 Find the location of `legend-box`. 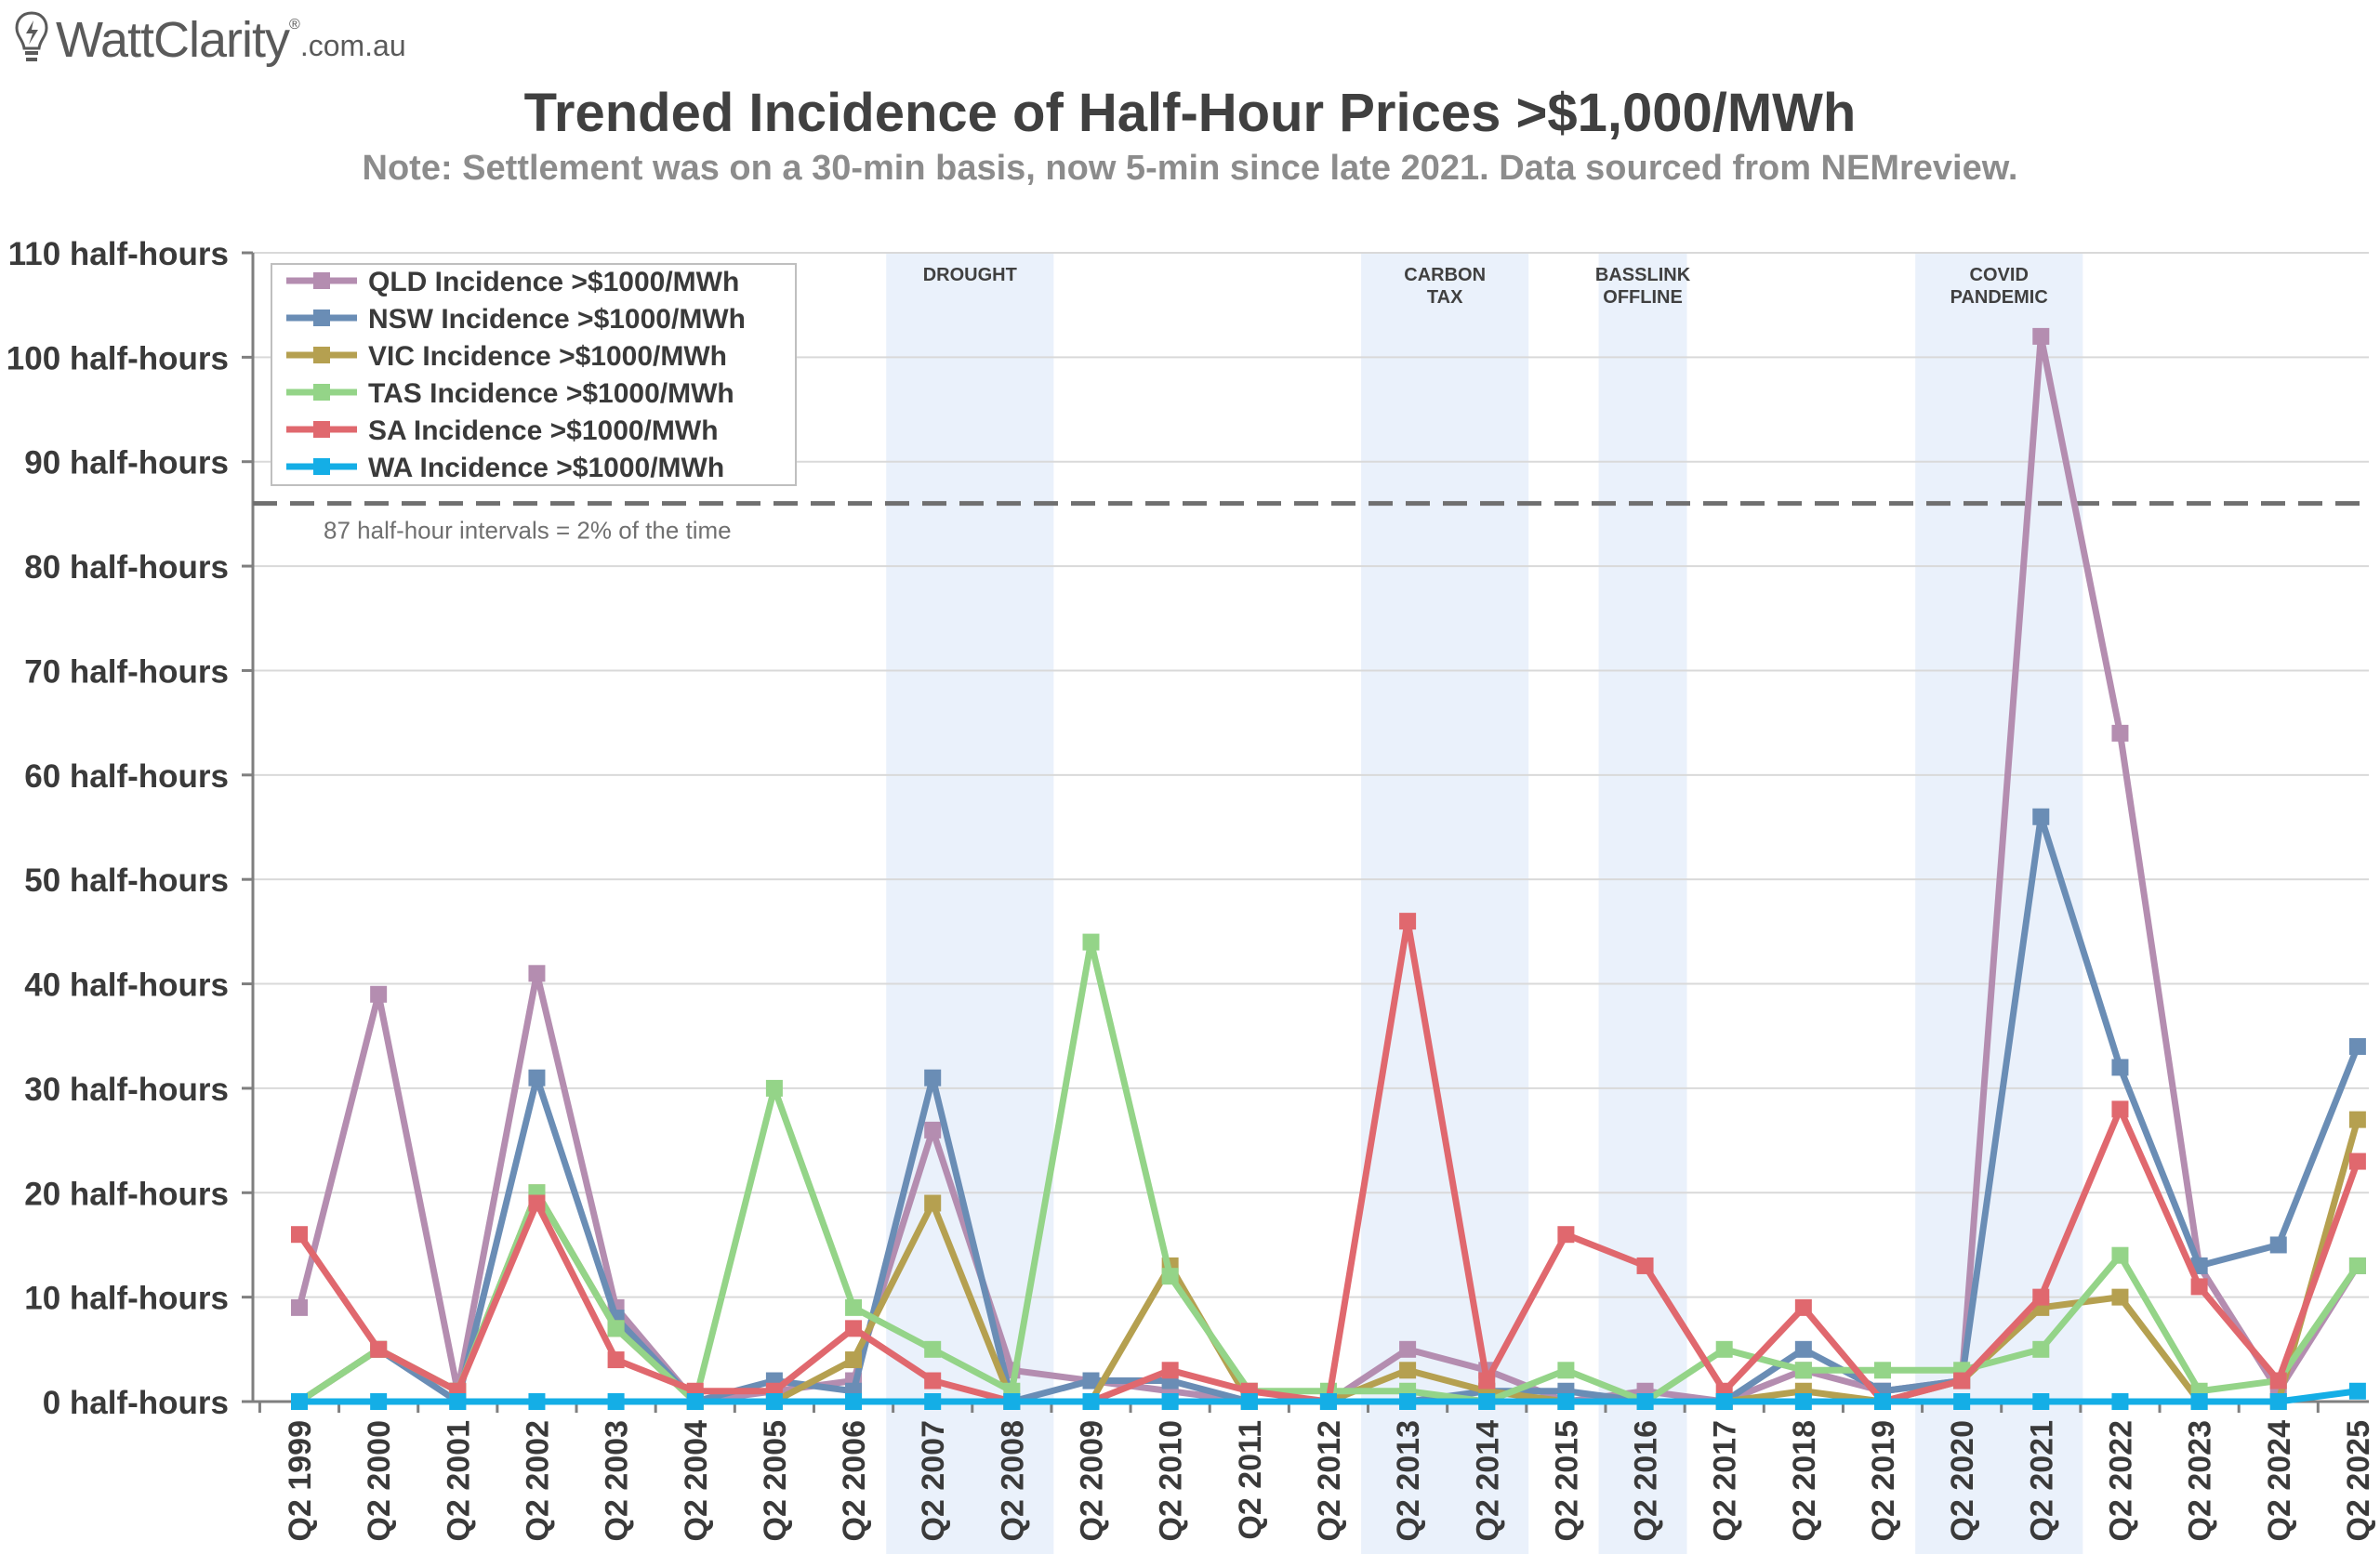

legend-box is located at coordinates (534, 374).